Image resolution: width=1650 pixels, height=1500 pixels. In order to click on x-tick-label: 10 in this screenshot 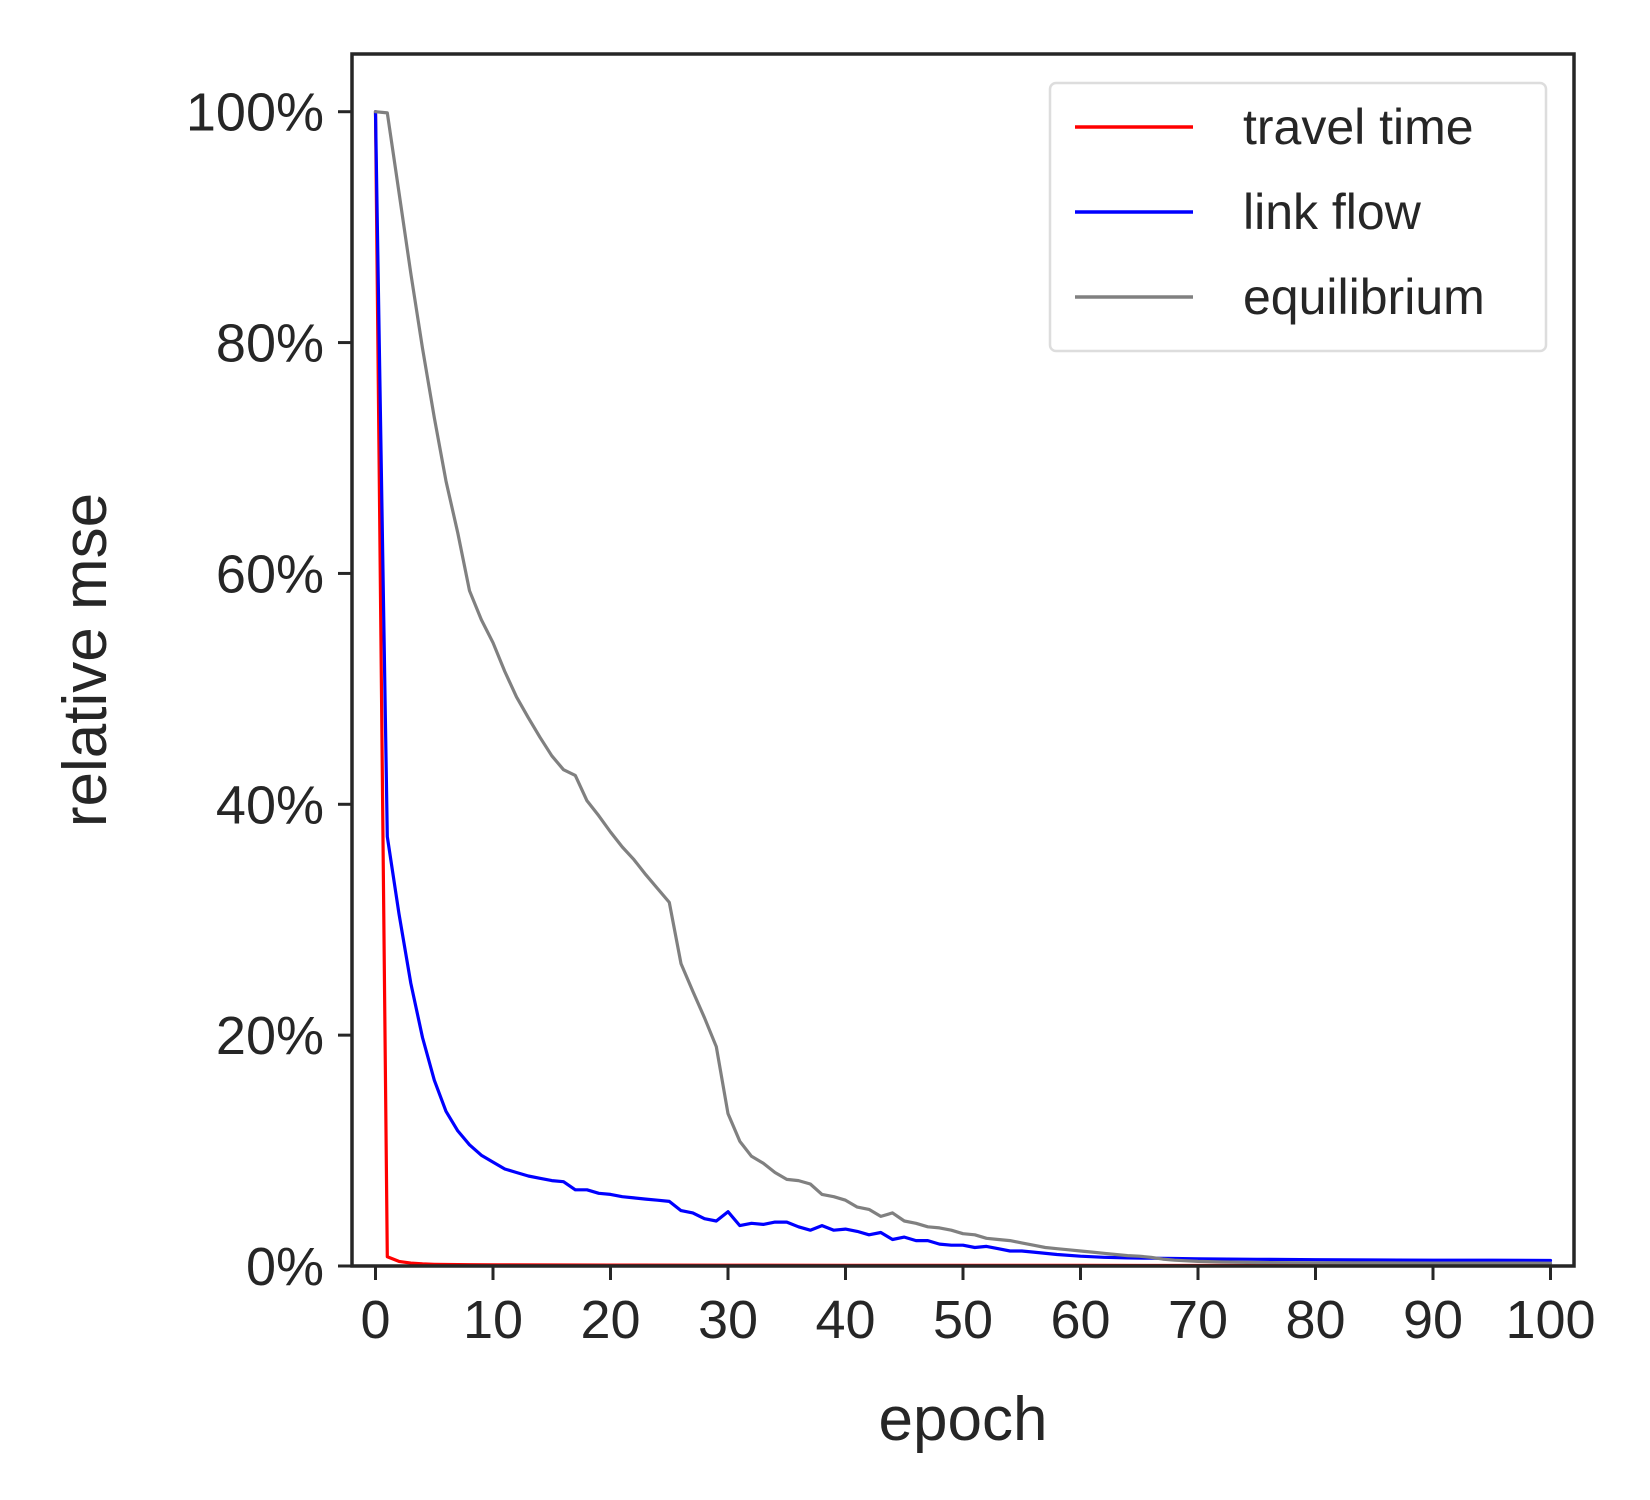, I will do `click(493, 1320)`.